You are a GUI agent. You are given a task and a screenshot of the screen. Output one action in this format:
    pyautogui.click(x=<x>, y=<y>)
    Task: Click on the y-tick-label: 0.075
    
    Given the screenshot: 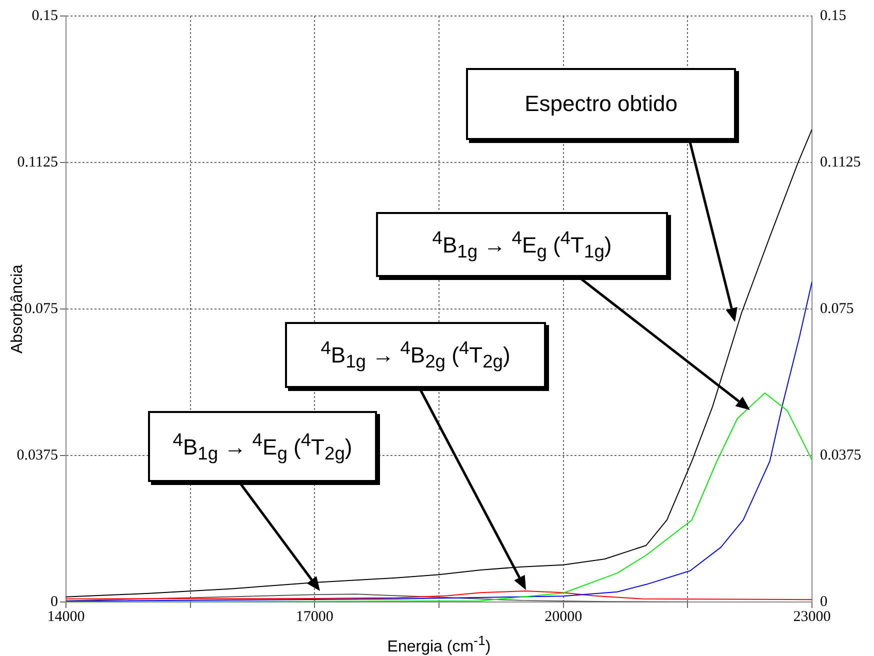 What is the action you would take?
    pyautogui.click(x=41, y=308)
    